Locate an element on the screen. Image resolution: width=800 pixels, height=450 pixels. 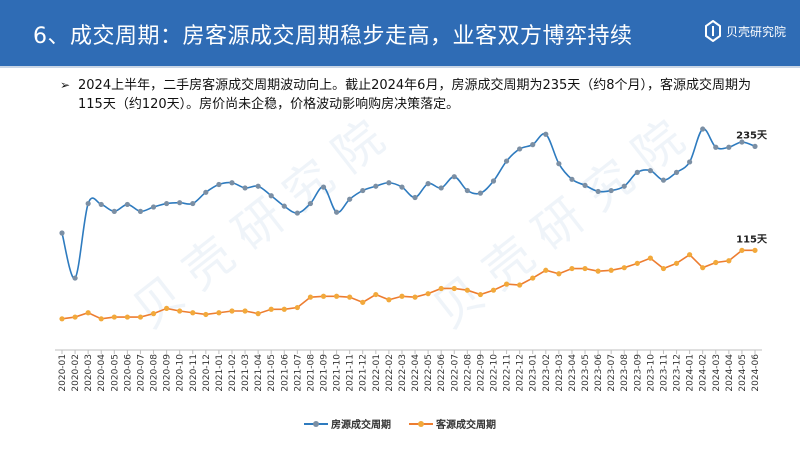
x-tick-label: 2024-03 is located at coordinates (717, 373).